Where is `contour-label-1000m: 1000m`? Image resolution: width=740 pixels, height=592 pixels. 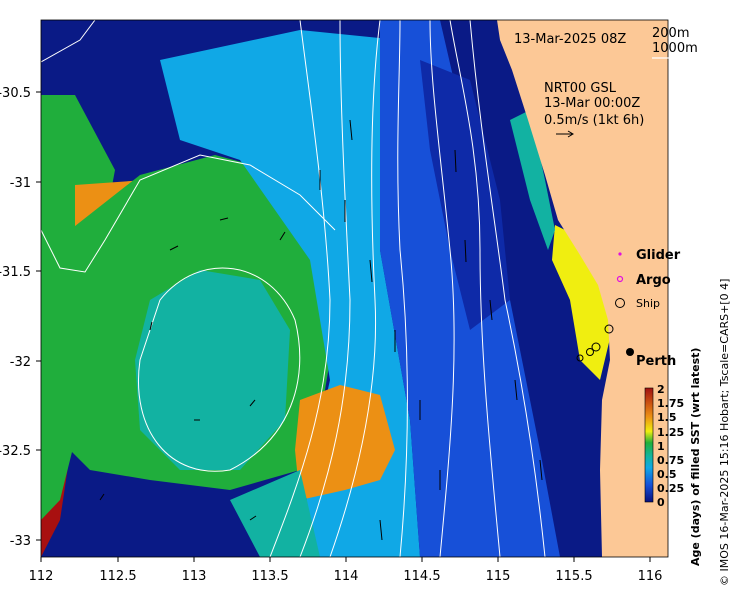
contour-label-1000m: 1000m is located at coordinates (675, 48).